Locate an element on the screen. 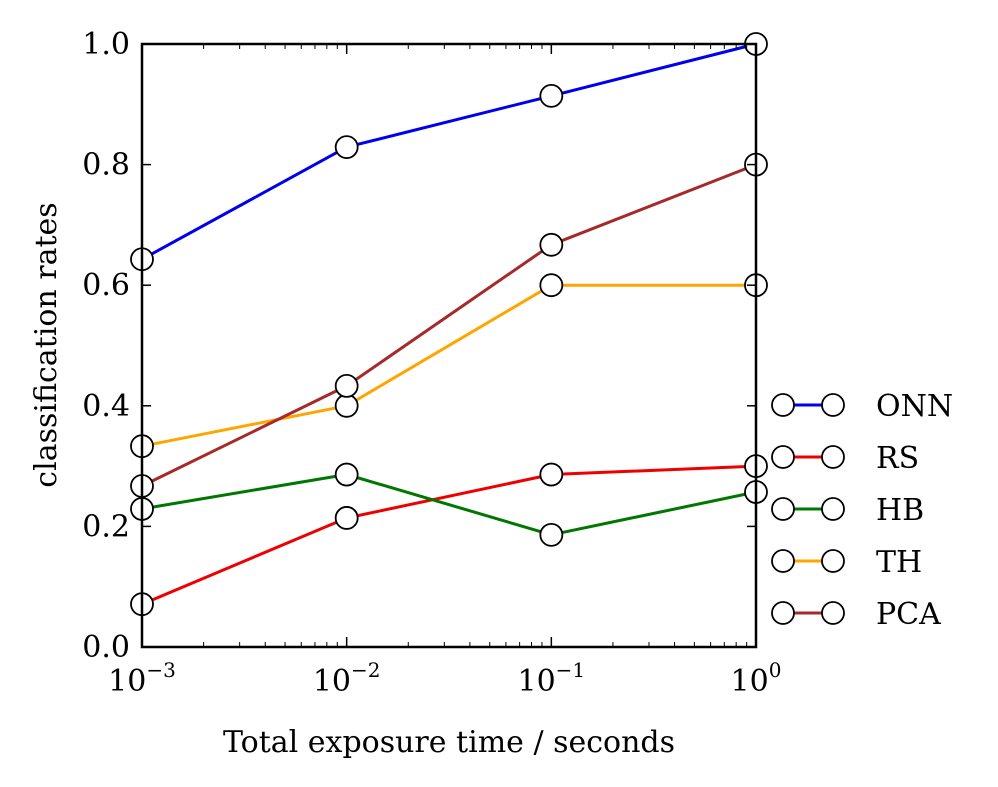  legend: ONN RS HB TH PCA is located at coordinates (862, 510).